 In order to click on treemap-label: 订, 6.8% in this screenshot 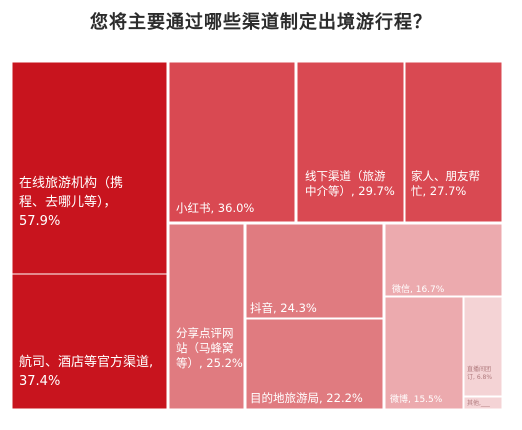, I will do `click(479, 377)`.